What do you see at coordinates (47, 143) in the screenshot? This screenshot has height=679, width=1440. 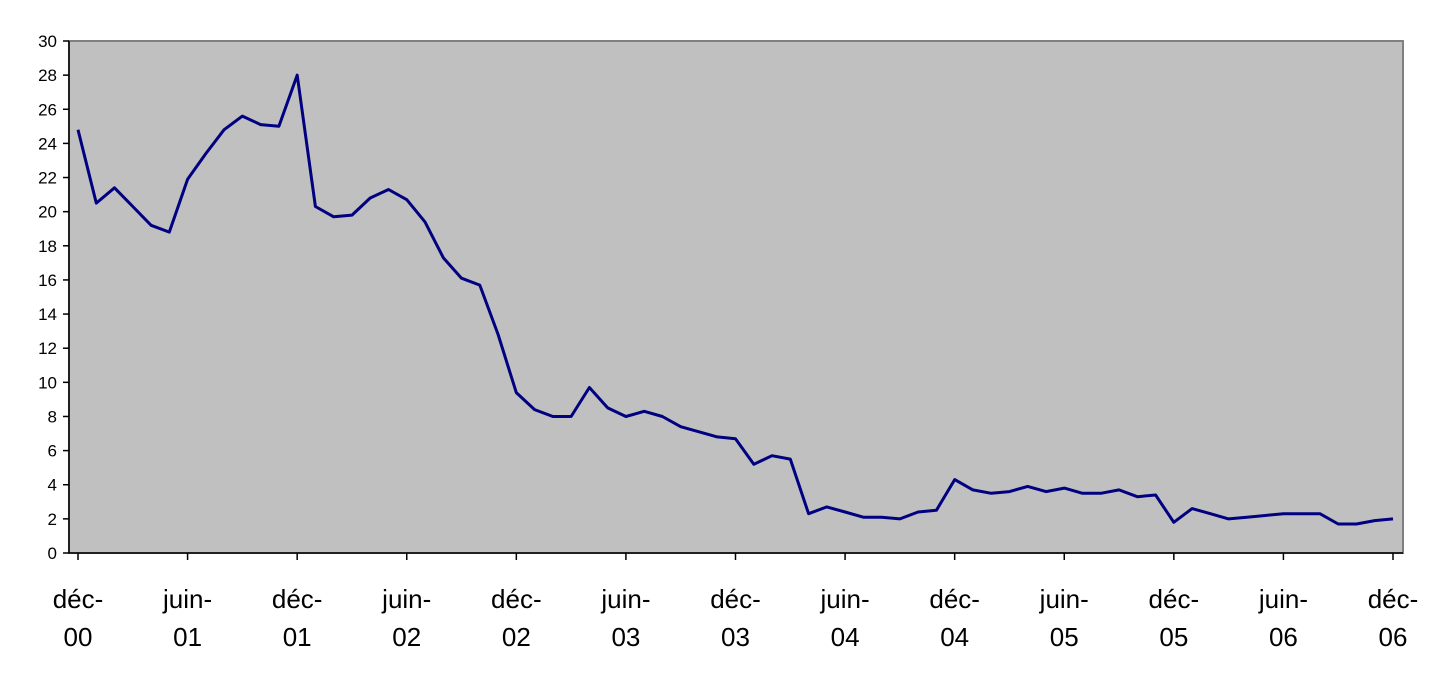 I see `y-tick-label: 24` at bounding box center [47, 143].